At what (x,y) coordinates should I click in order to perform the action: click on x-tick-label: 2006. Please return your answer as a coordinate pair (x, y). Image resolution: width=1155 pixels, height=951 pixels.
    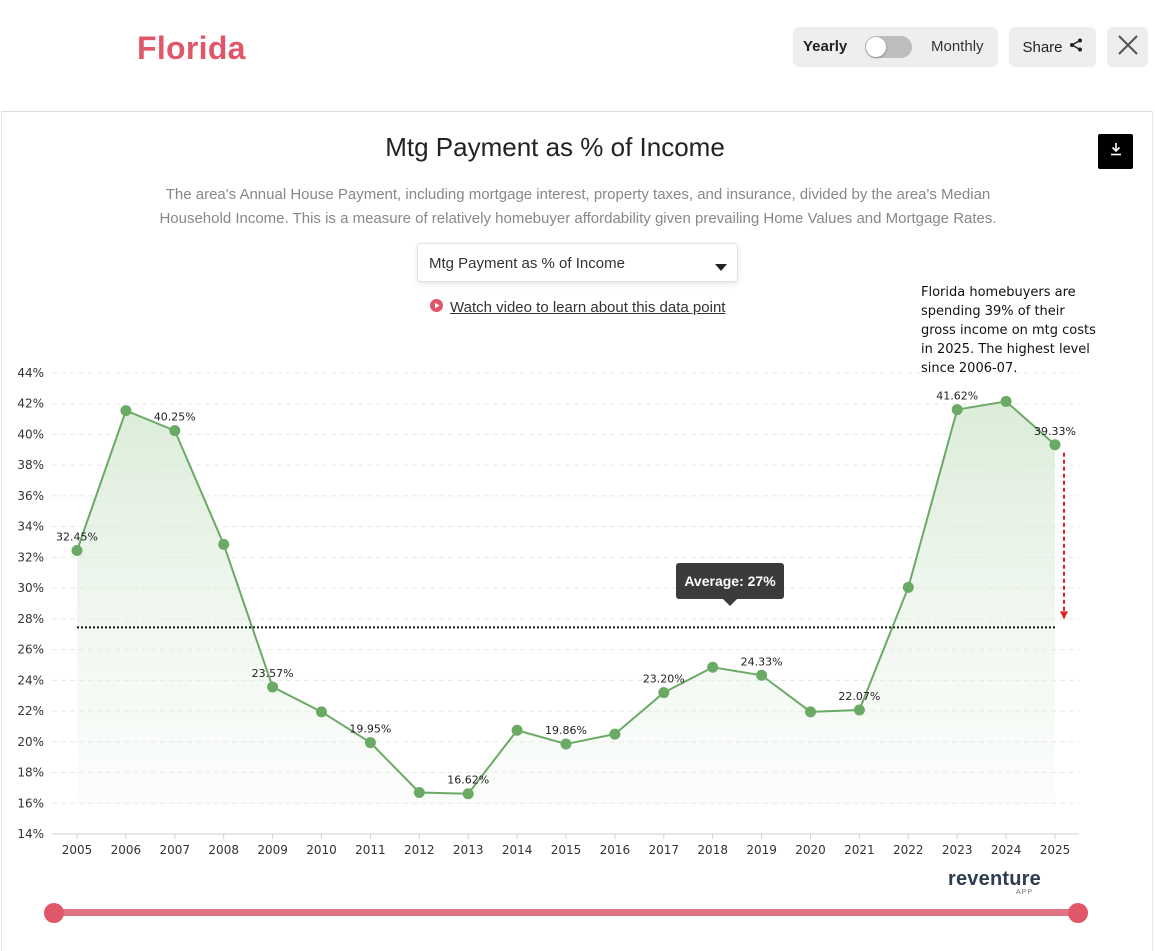
    Looking at the image, I should click on (126, 850).